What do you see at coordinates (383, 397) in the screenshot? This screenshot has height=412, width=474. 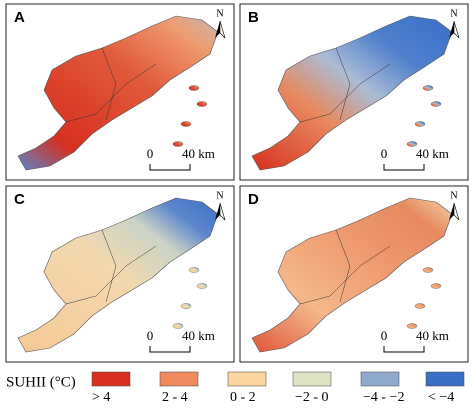 I see `legend-label: −4 - −2` at bounding box center [383, 397].